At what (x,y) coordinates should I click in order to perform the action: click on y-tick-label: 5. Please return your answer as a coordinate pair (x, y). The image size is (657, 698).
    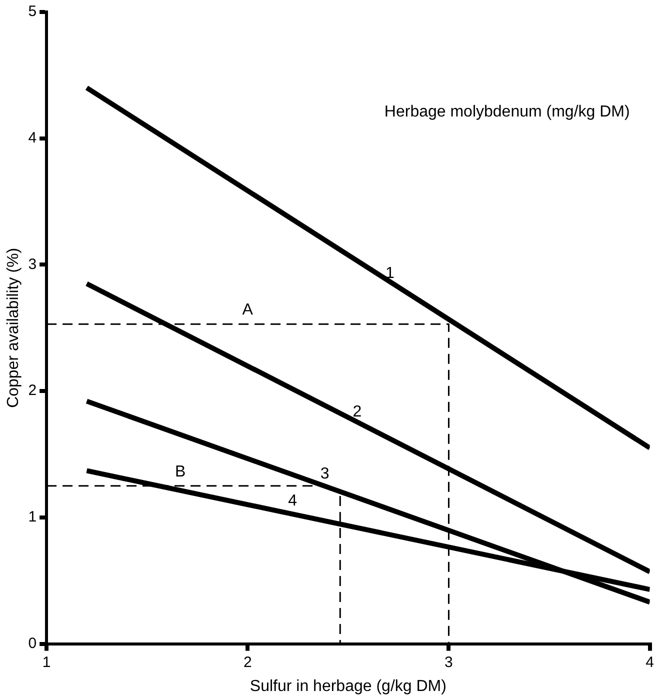
    Looking at the image, I should click on (32, 11).